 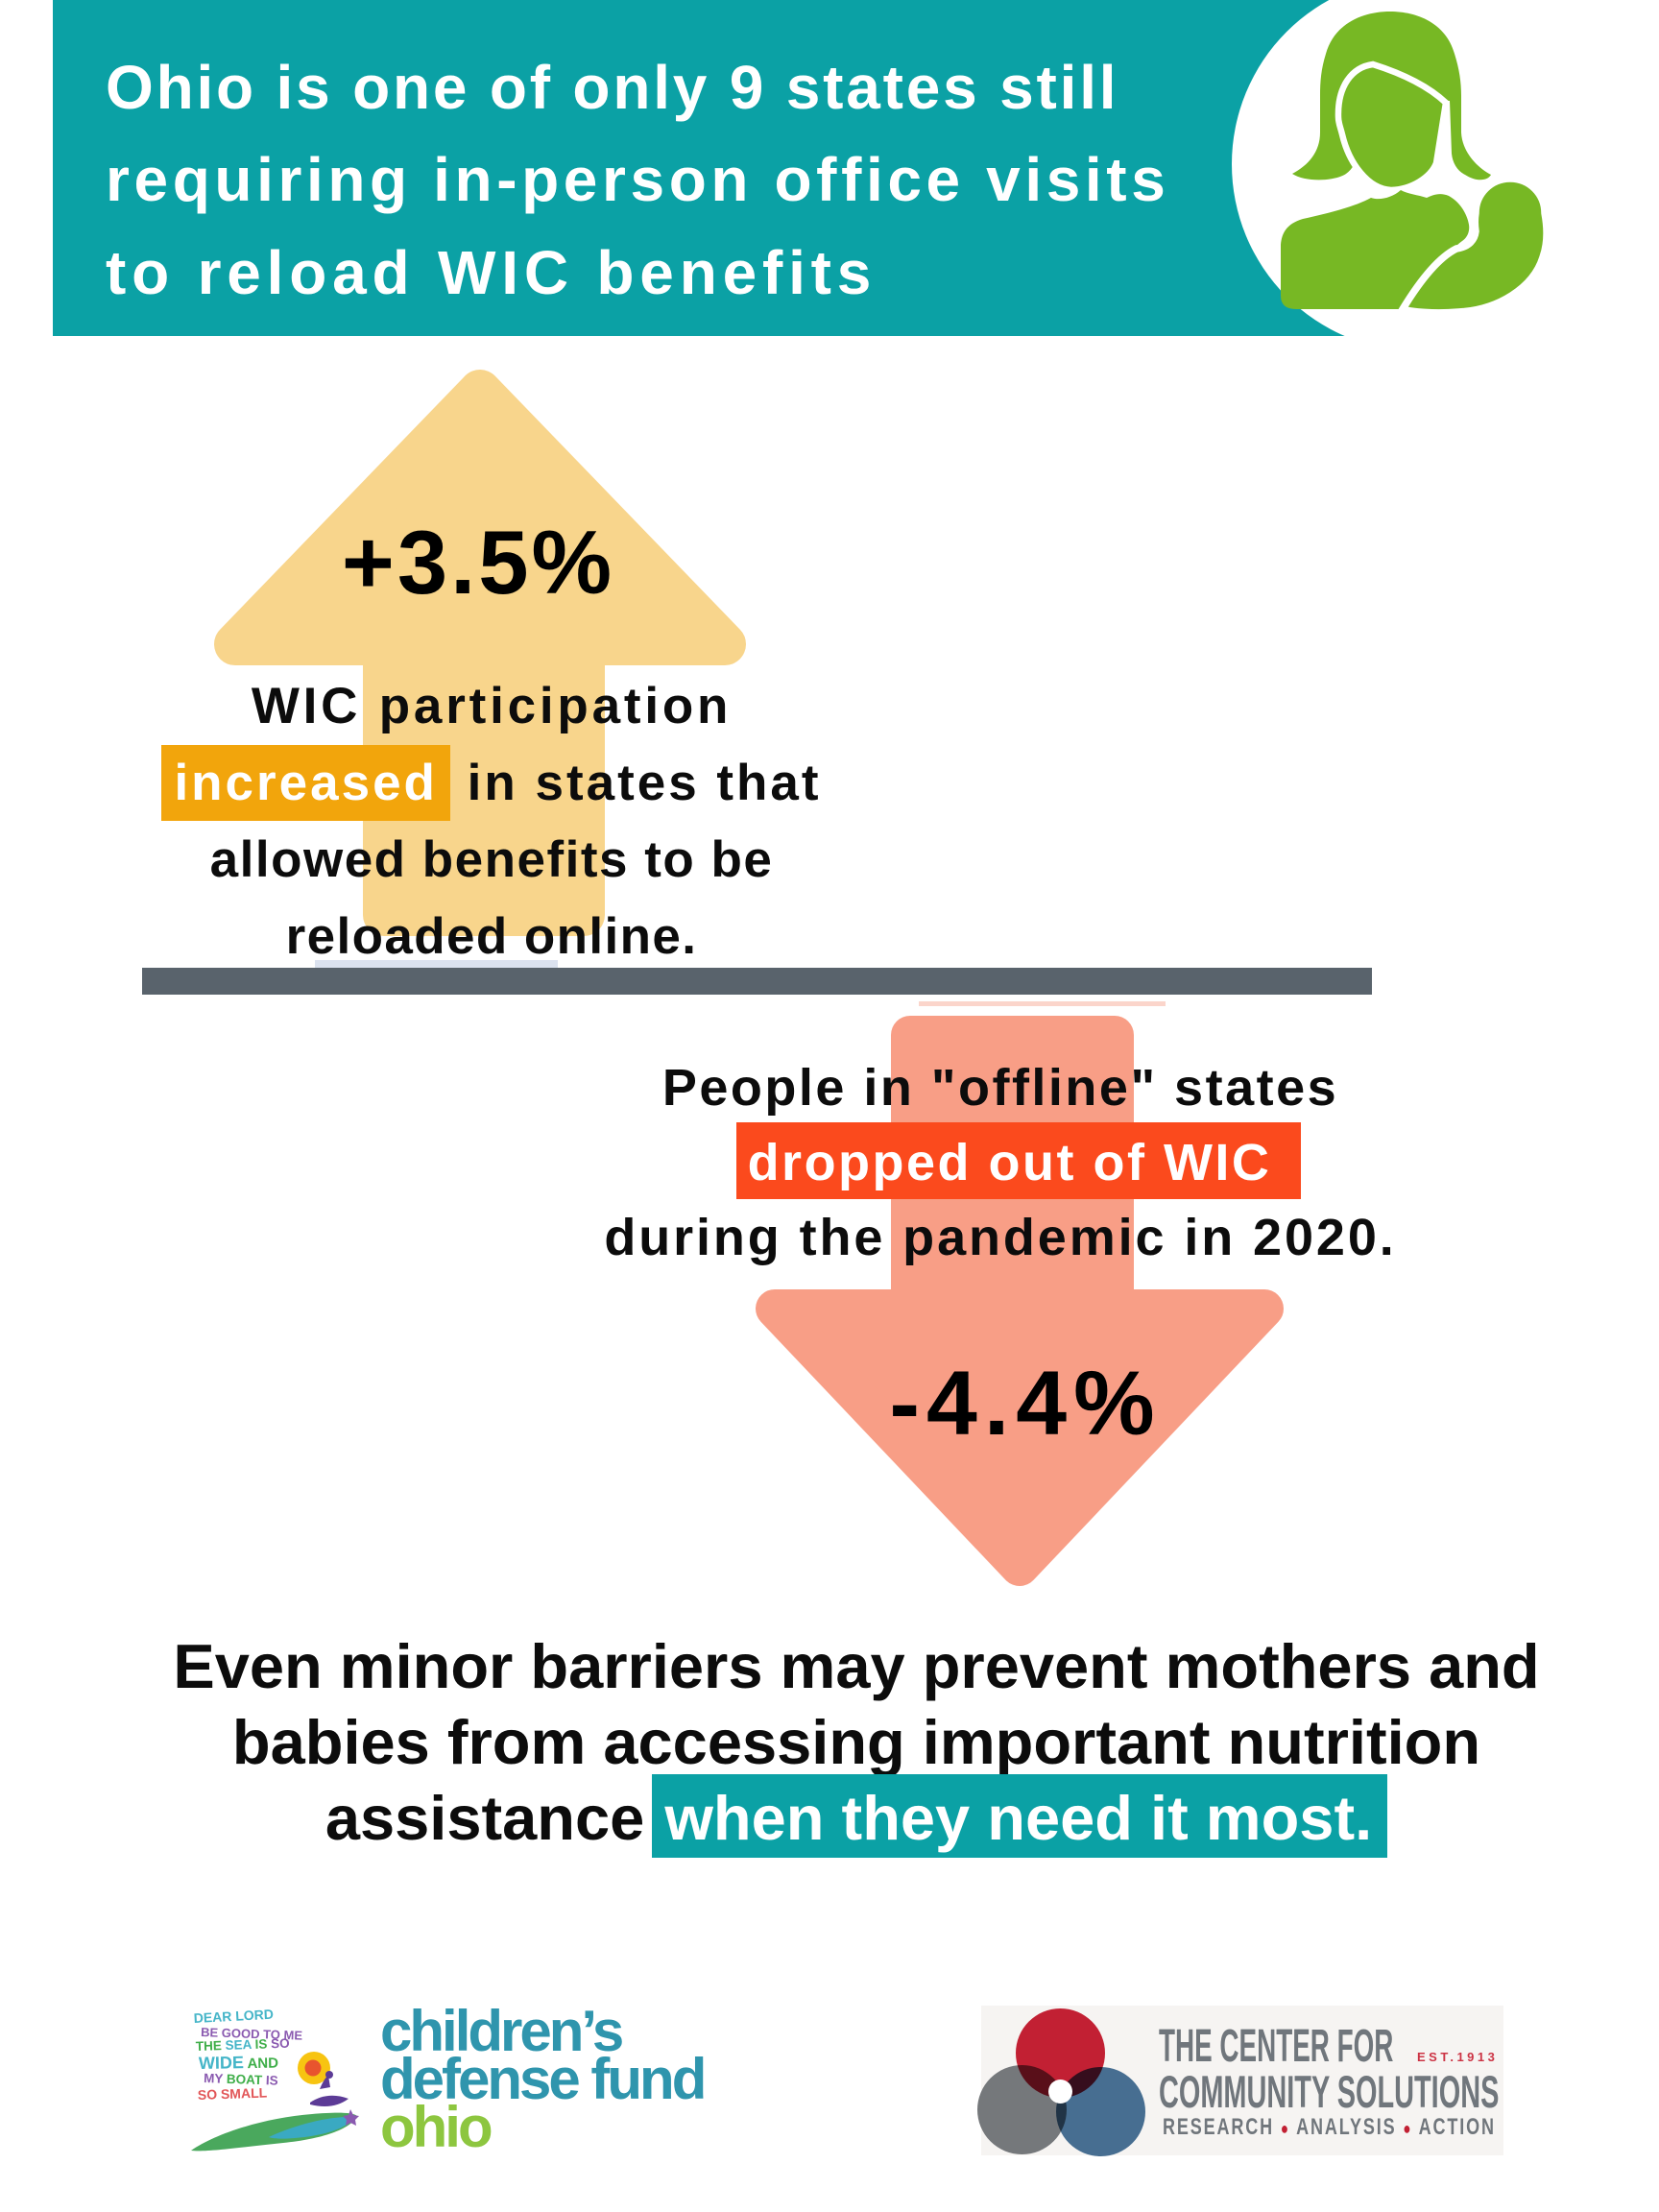 What do you see at coordinates (233, 2017) in the screenshot?
I see `svg-text: DEAR LORD` at bounding box center [233, 2017].